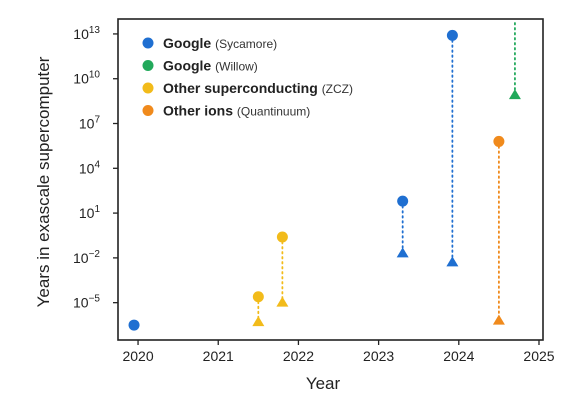 This screenshot has width=562, height=406. Describe the element at coordinates (90, 212) in the screenshot. I see `y-tick-label: 101` at that location.